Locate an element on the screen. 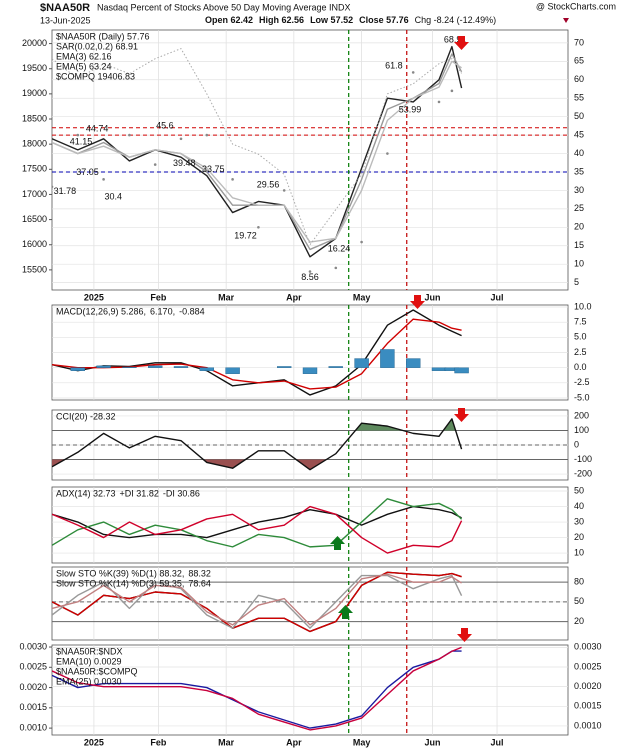  y-tick-label: 60 is located at coordinates (579, 79).